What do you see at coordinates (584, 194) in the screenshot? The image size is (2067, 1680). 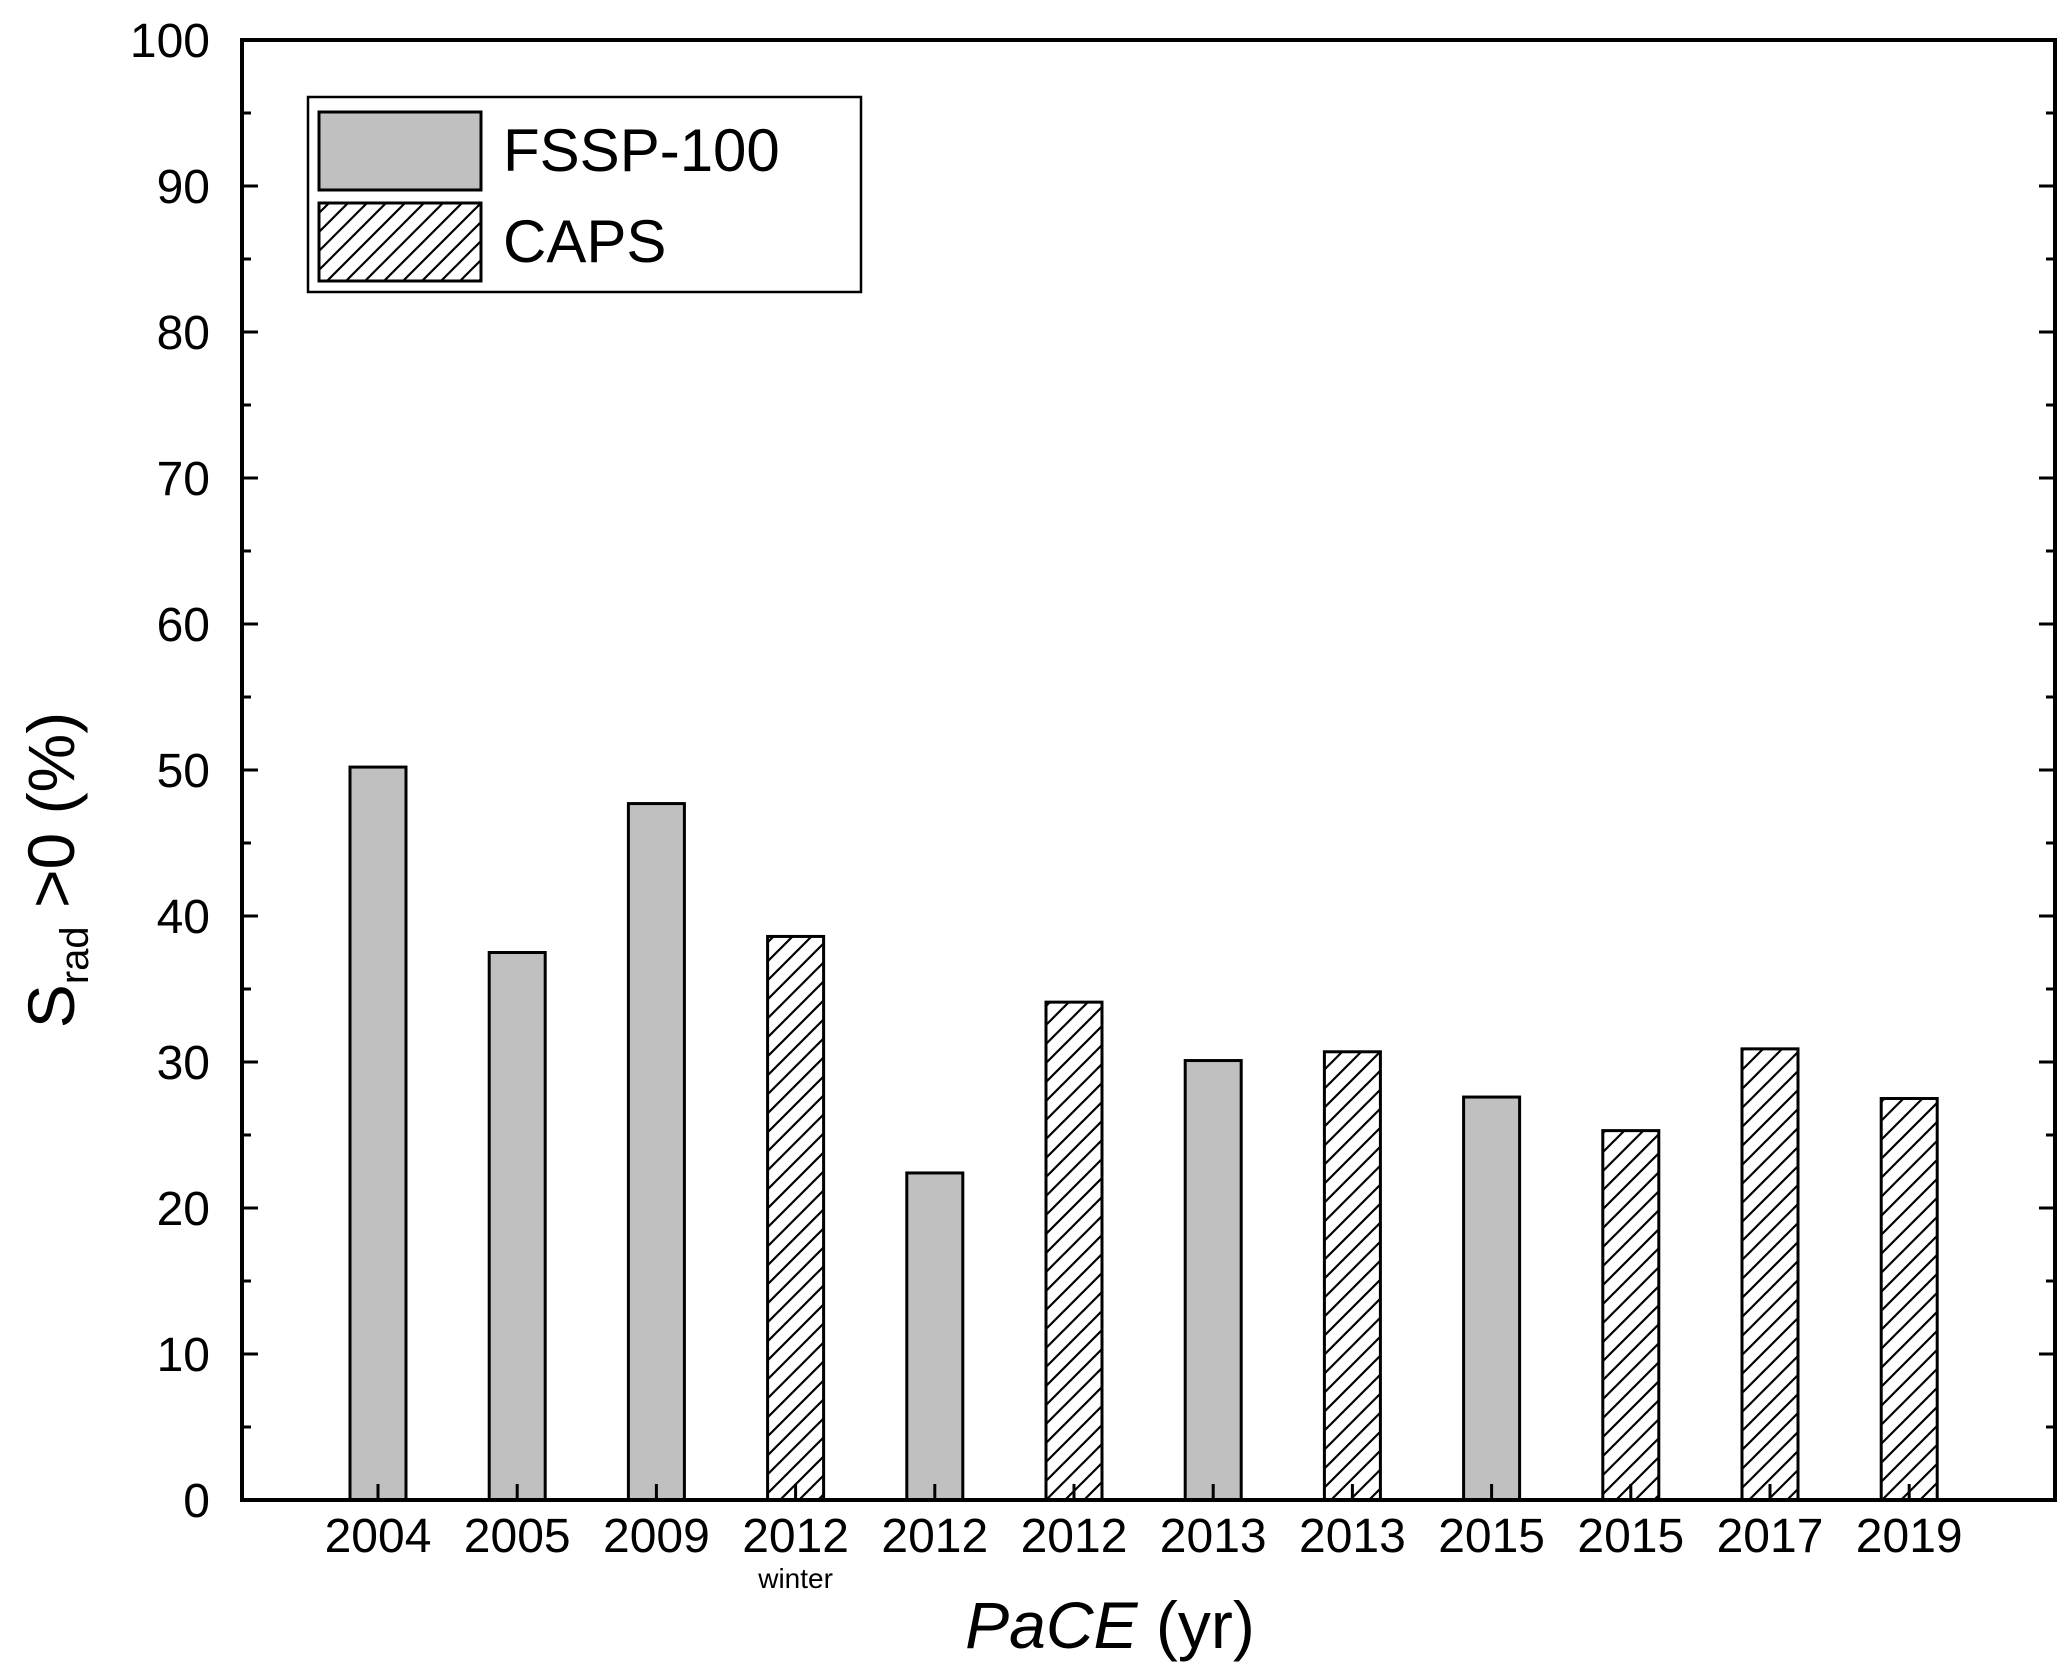 I see `legend: FSSP-100 CAPS` at bounding box center [584, 194].